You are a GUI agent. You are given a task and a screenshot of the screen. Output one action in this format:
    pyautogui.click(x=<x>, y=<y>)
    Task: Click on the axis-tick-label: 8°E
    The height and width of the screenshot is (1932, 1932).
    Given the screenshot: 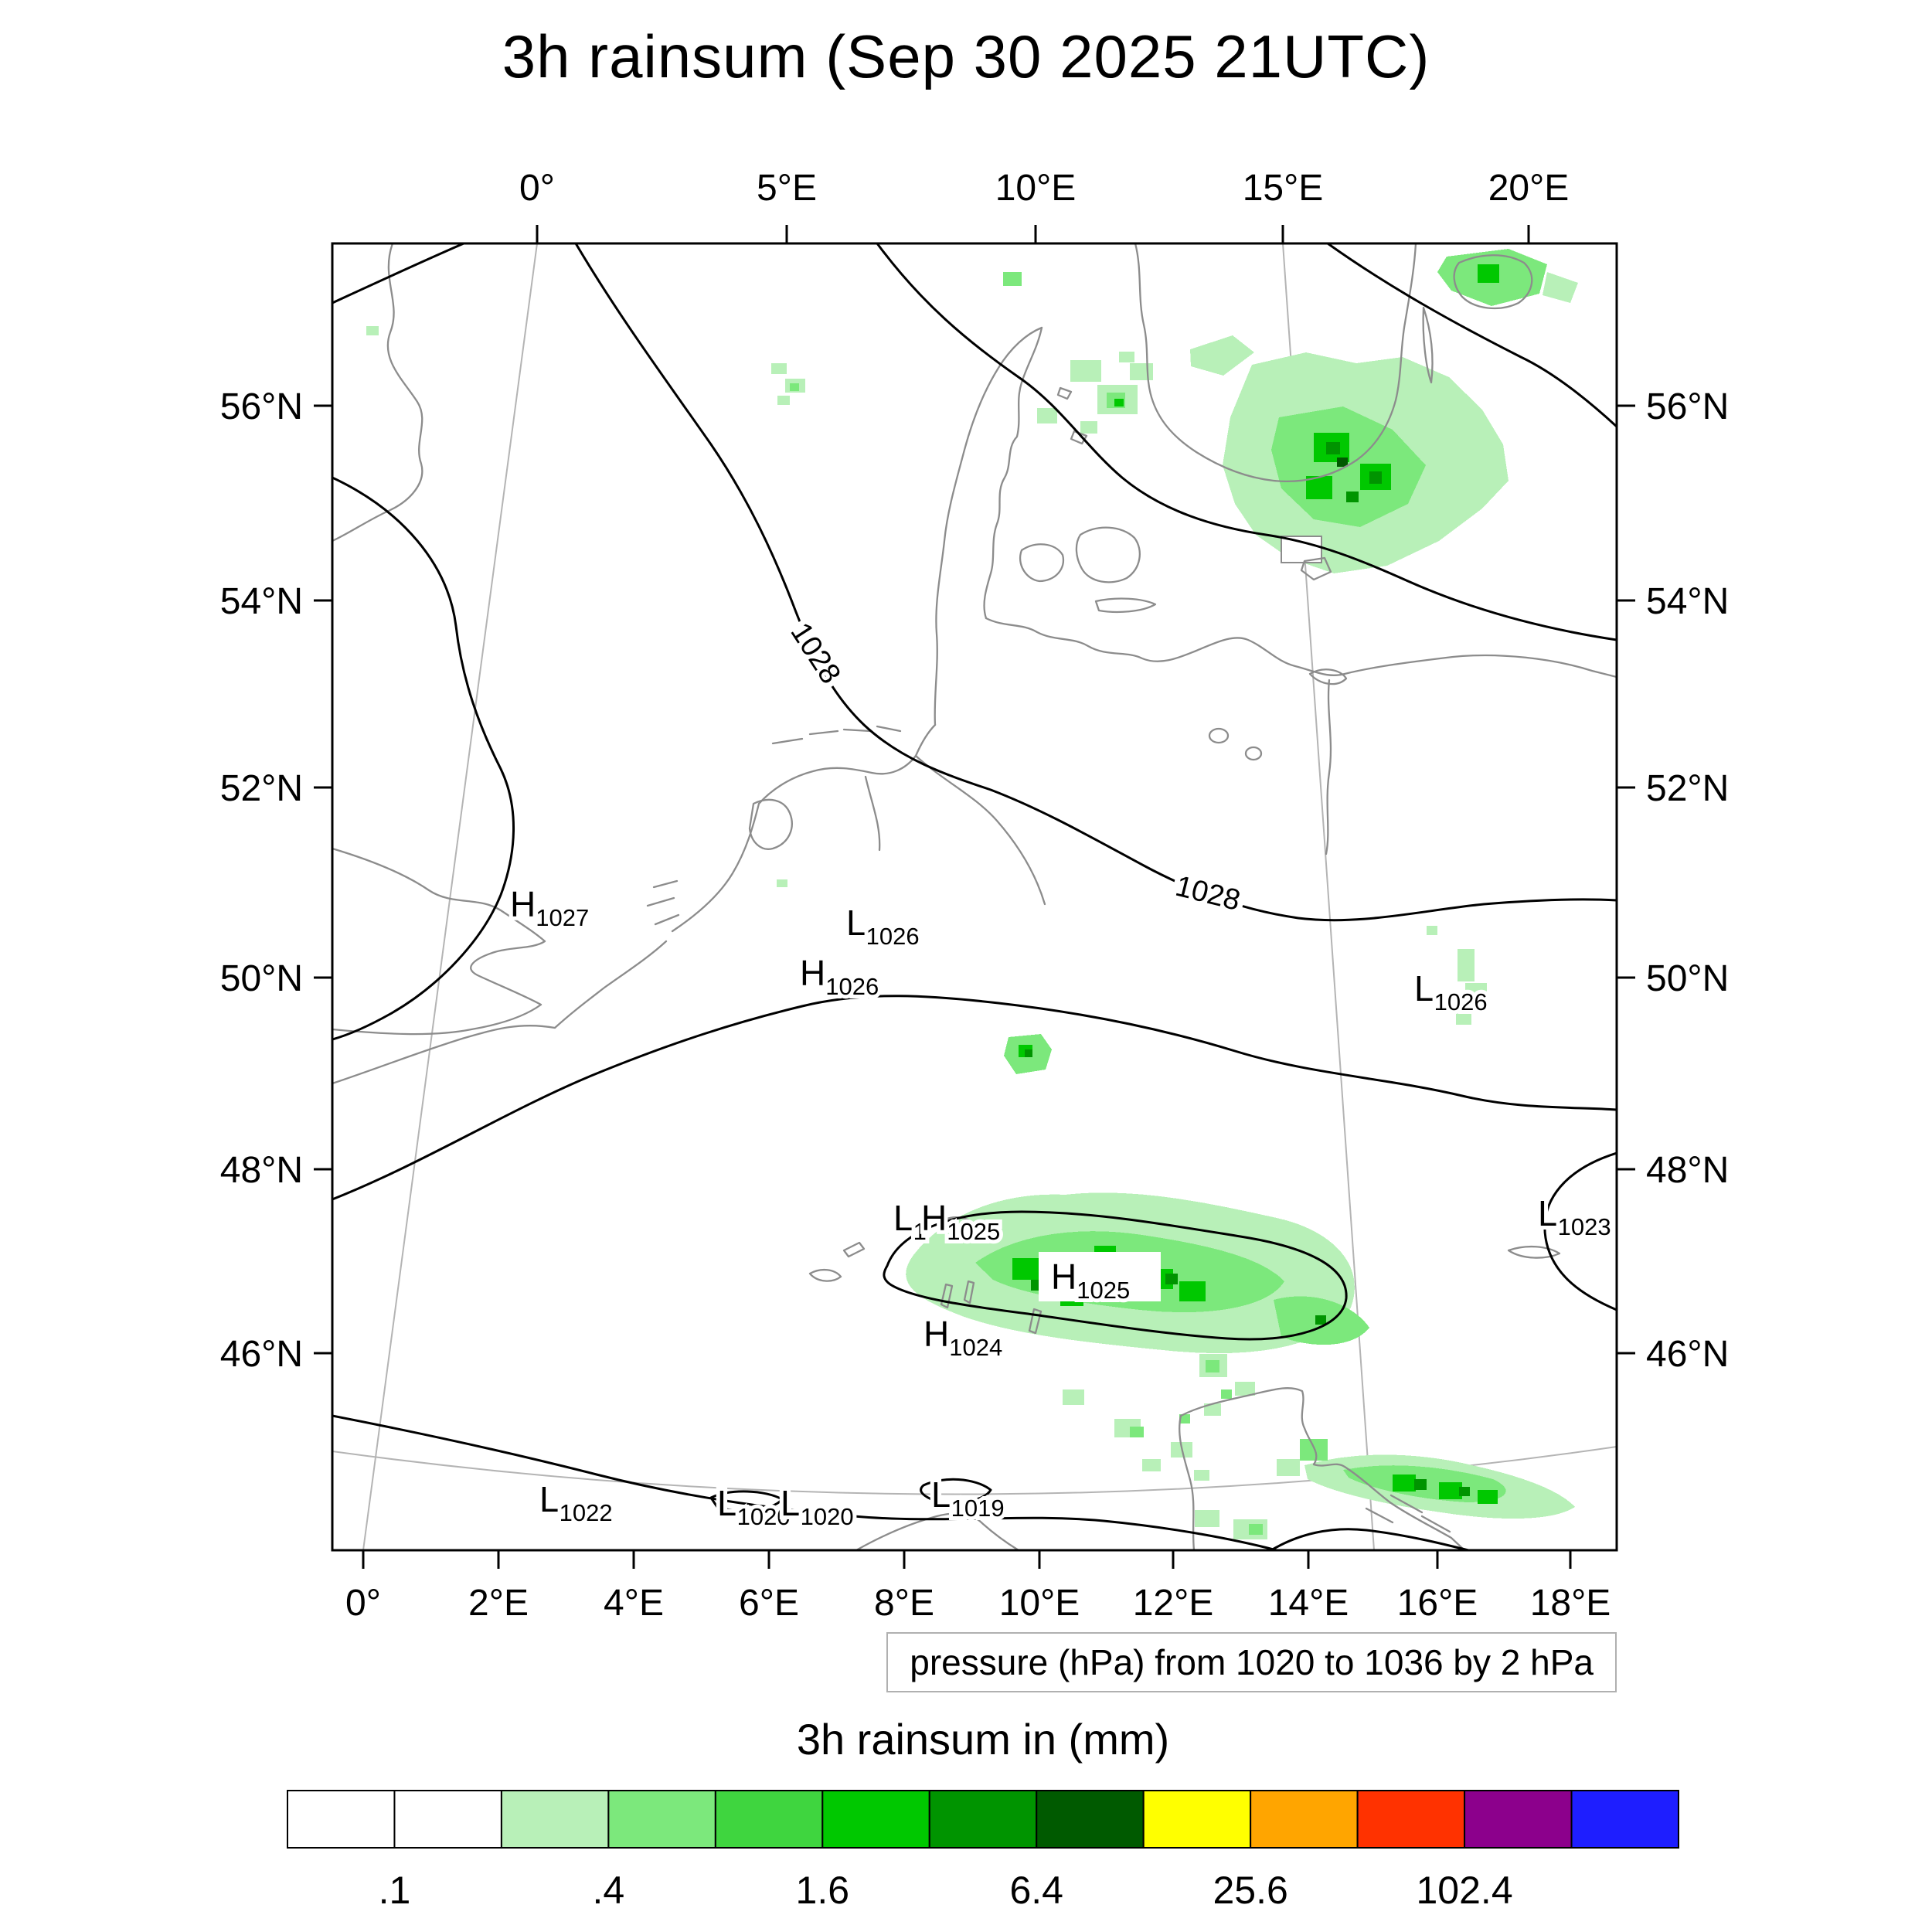 What is the action you would take?
    pyautogui.click(x=904, y=1603)
    